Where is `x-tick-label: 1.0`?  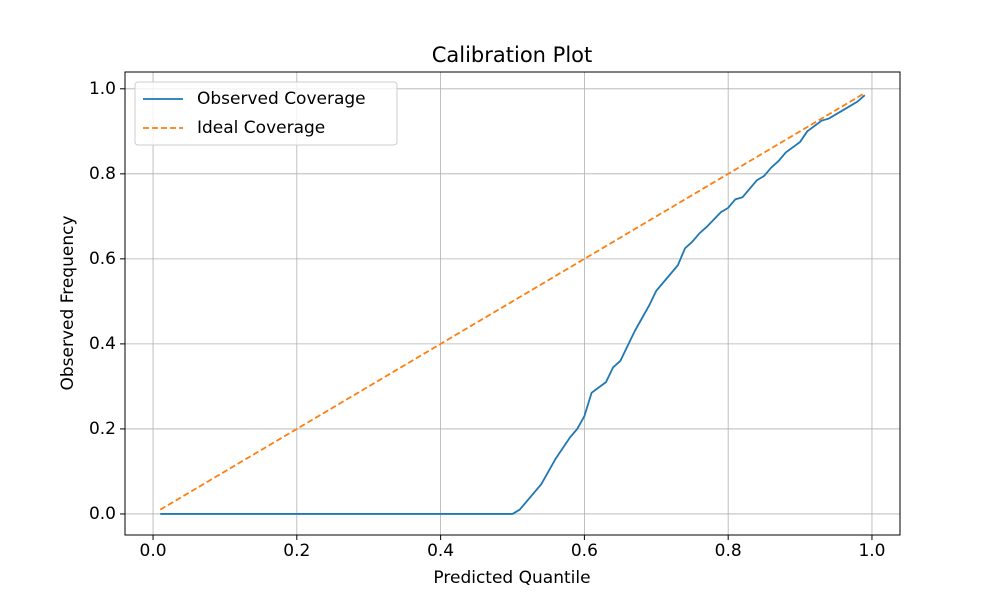
x-tick-label: 1.0 is located at coordinates (871, 551).